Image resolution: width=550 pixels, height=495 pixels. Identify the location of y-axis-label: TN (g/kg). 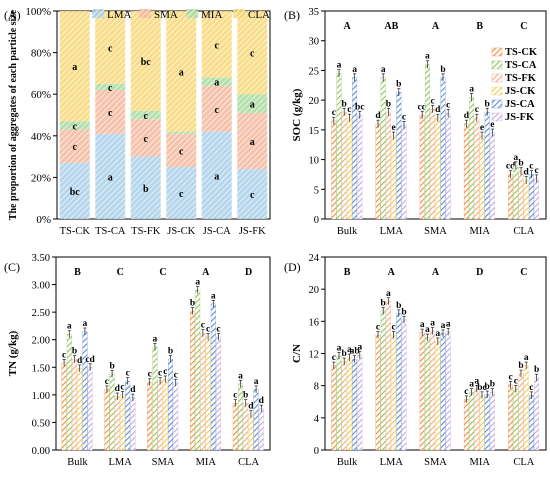
(13, 353).